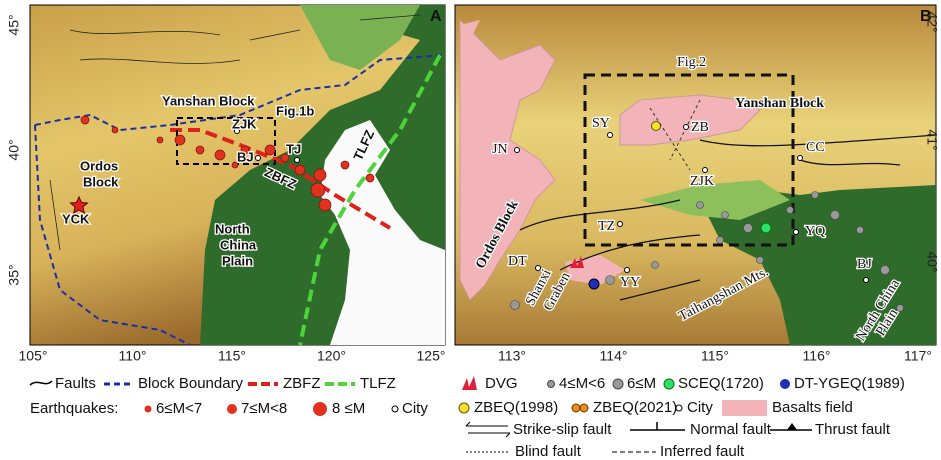 This screenshot has width=941, height=460. I want to click on y-tick-label: 41°, so click(932, 139).